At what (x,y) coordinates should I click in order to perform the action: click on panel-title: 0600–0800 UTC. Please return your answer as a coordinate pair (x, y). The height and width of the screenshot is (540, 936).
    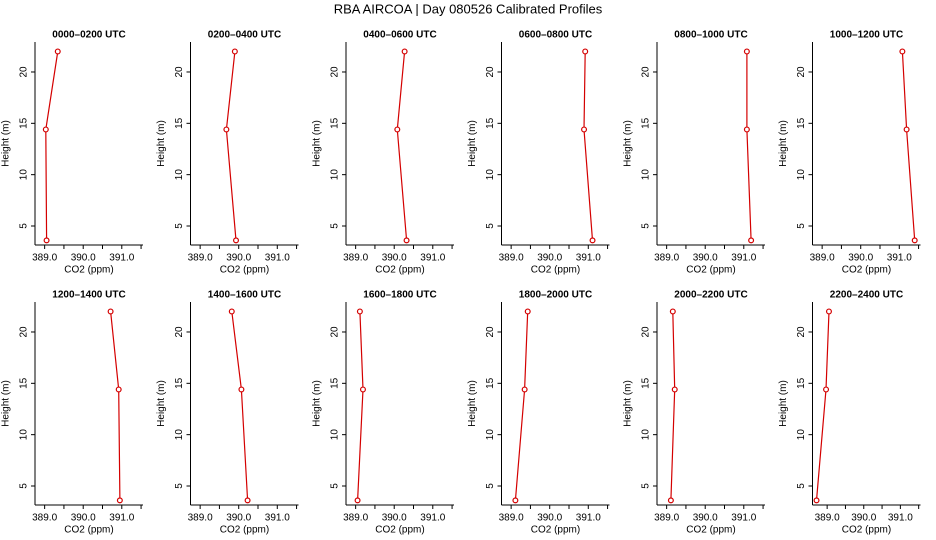
    Looking at the image, I should click on (555, 35).